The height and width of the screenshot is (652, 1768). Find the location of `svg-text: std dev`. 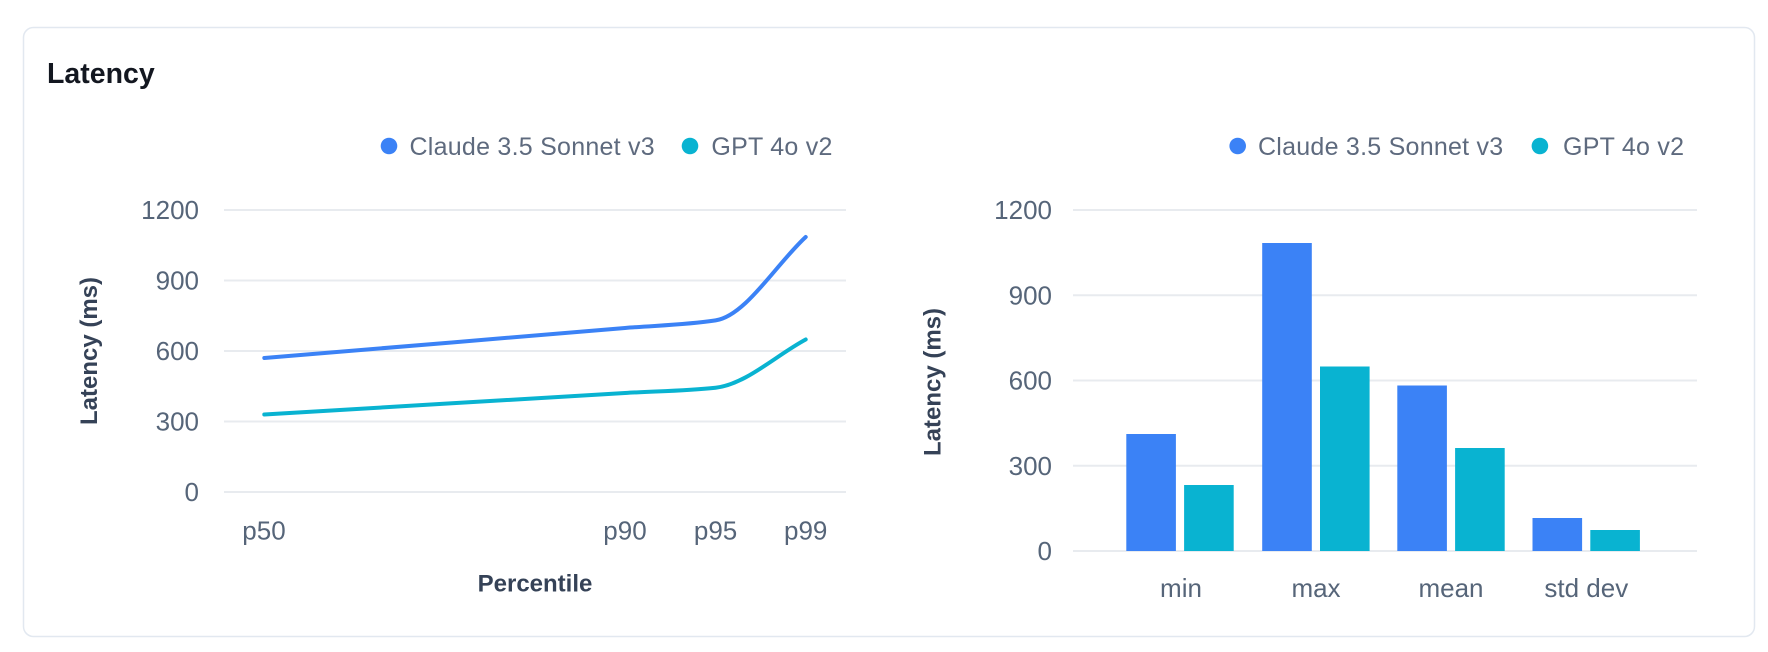

svg-text: std dev is located at coordinates (1586, 588).